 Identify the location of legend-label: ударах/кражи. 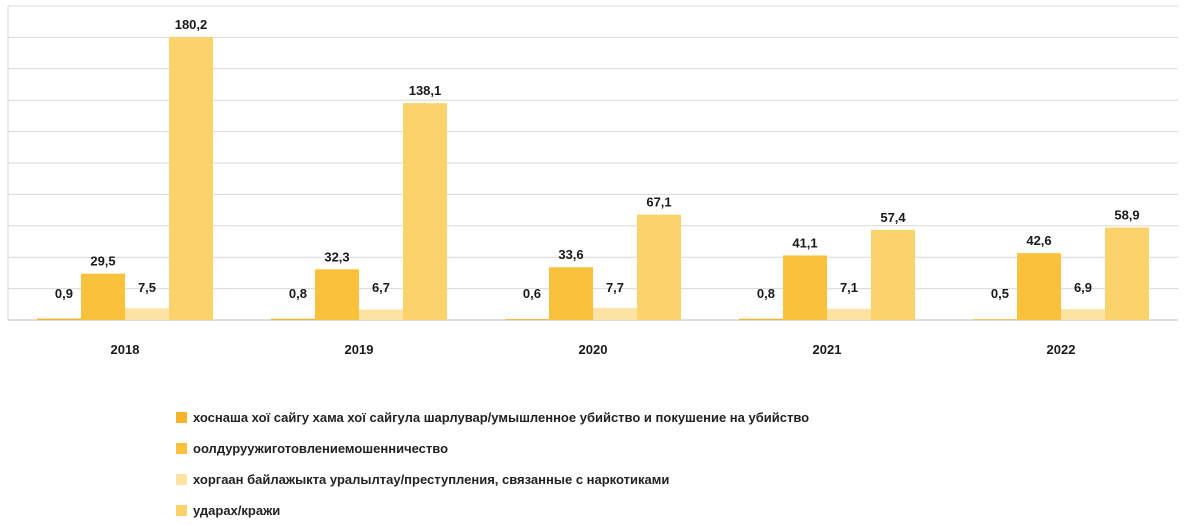
(237, 510).